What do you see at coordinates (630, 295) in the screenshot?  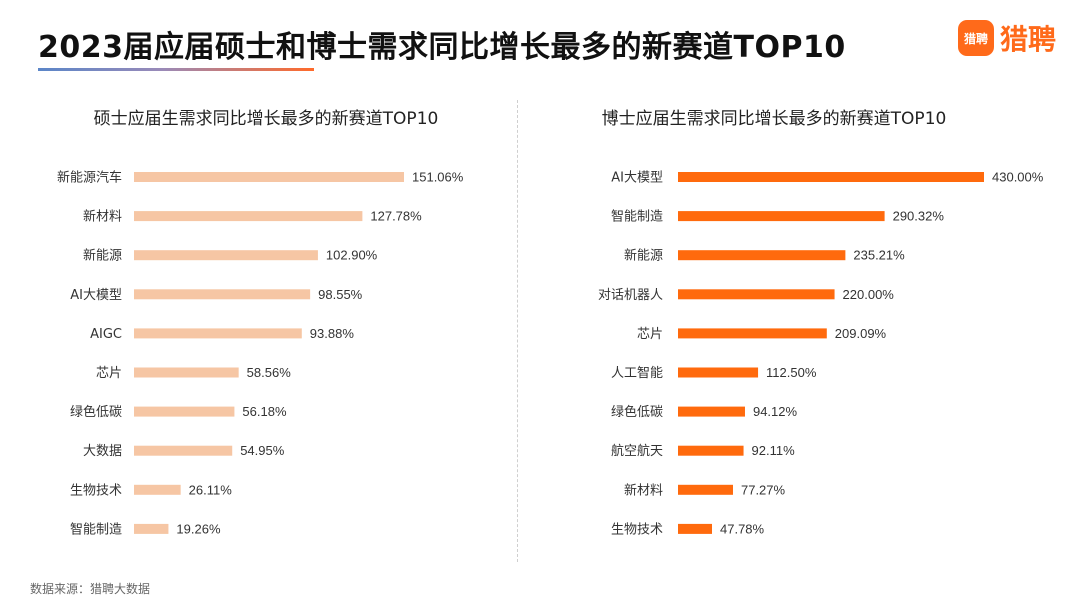 I see `category-label: 对话机器人` at bounding box center [630, 295].